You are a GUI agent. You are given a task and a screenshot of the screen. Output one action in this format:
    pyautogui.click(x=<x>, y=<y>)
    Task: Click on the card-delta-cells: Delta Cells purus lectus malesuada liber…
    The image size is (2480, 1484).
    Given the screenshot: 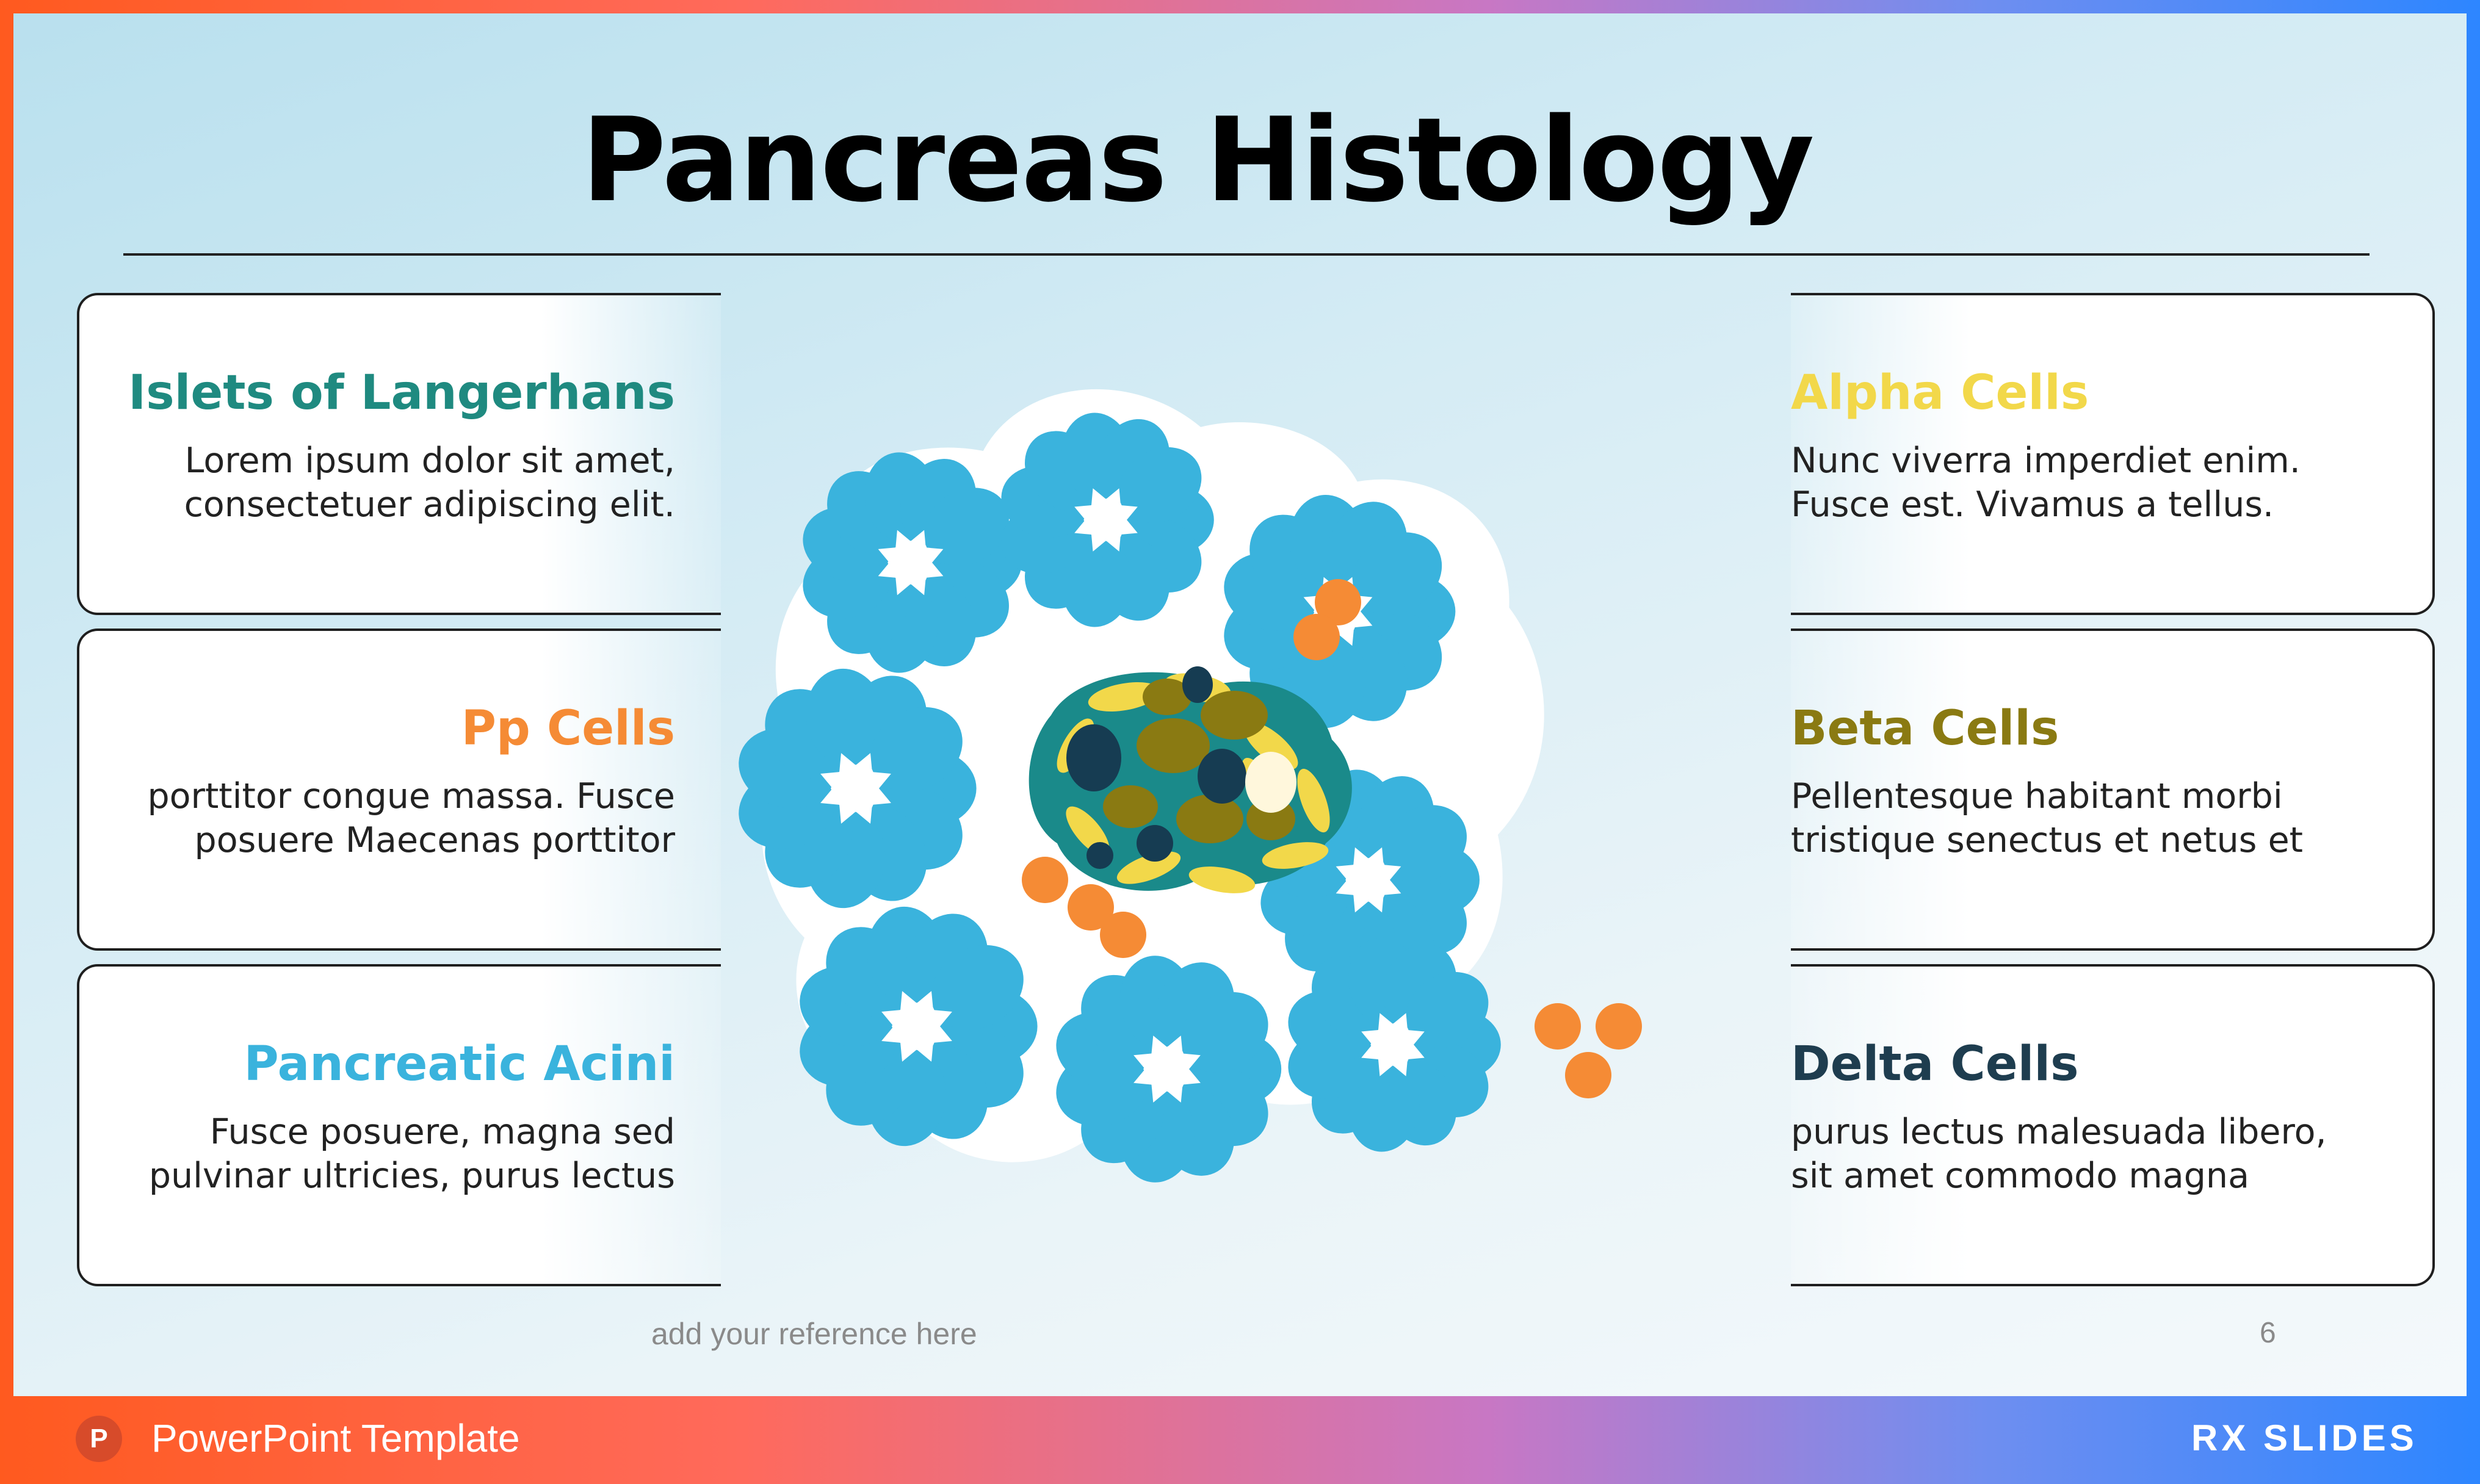 What is the action you would take?
    pyautogui.click(x=2113, y=1125)
    